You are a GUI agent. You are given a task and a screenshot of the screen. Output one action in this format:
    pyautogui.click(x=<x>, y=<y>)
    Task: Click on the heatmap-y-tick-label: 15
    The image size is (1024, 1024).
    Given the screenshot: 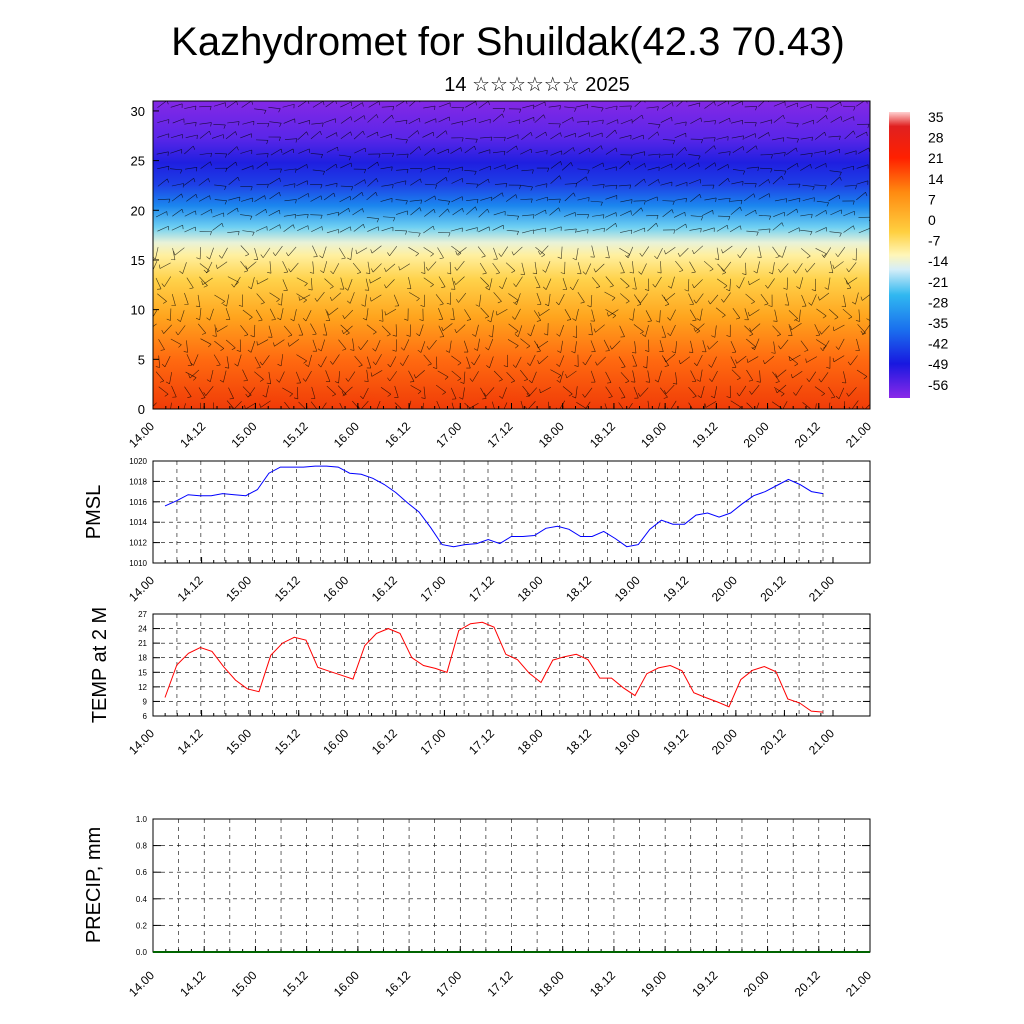 What is the action you would take?
    pyautogui.click(x=138, y=260)
    